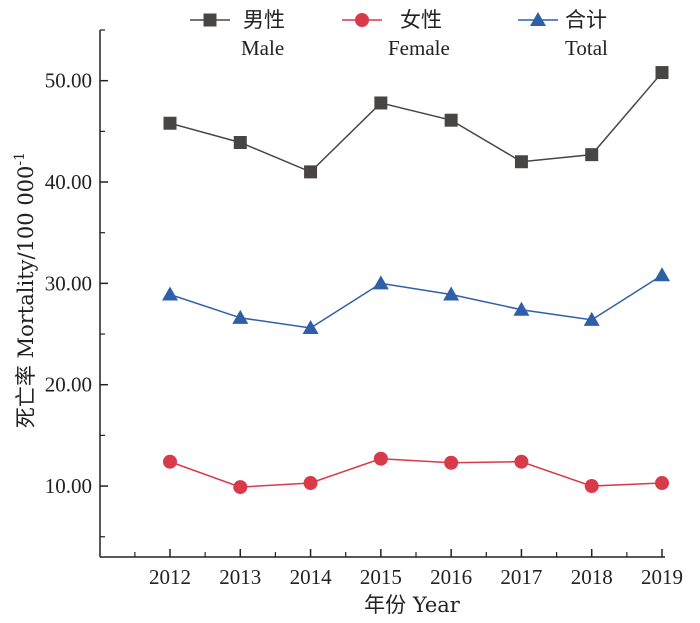  What do you see at coordinates (68, 283) in the screenshot?
I see `y-tick-label: 30.00` at bounding box center [68, 283].